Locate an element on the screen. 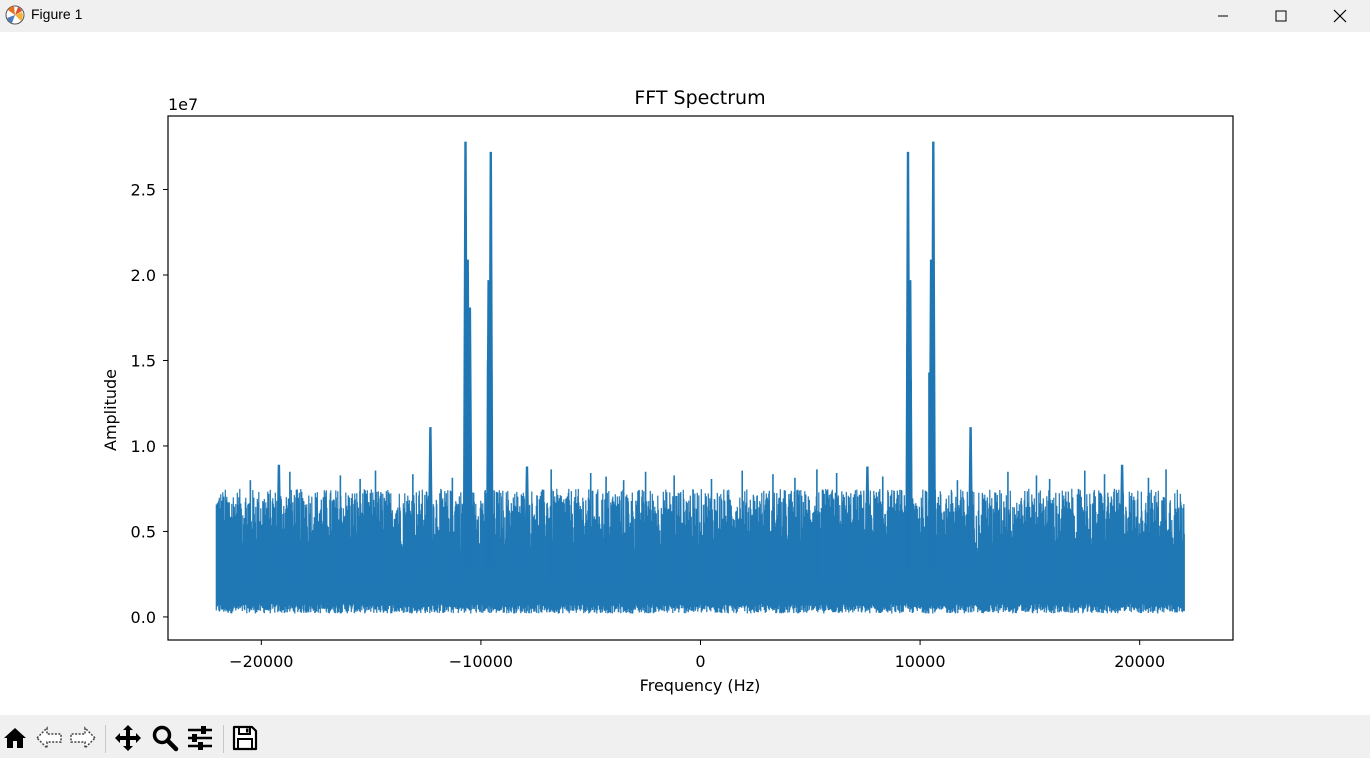 The image size is (1370, 758). back-arrow-icon is located at coordinates (48, 738).